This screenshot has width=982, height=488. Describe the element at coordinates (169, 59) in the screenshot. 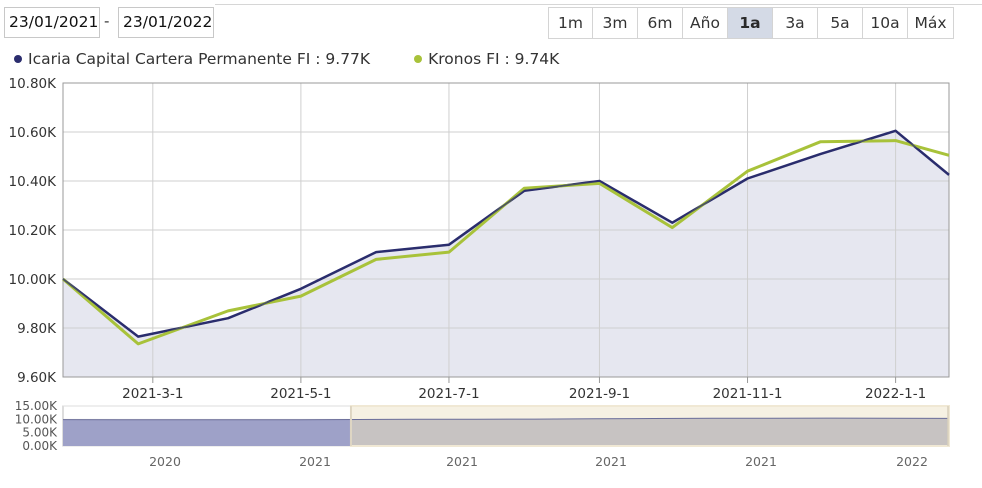

I see `legend-label-icaria: Icaria Capital Cartera Permanente FI` at that location.